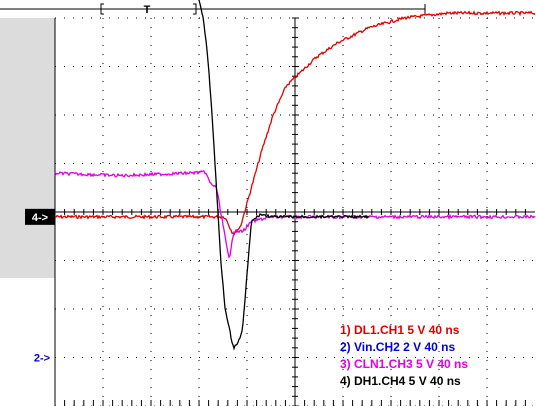 The image size is (536, 406). I want to click on legend-entry: 1) DL1.CH1 5 V 40 ns, so click(400, 330).